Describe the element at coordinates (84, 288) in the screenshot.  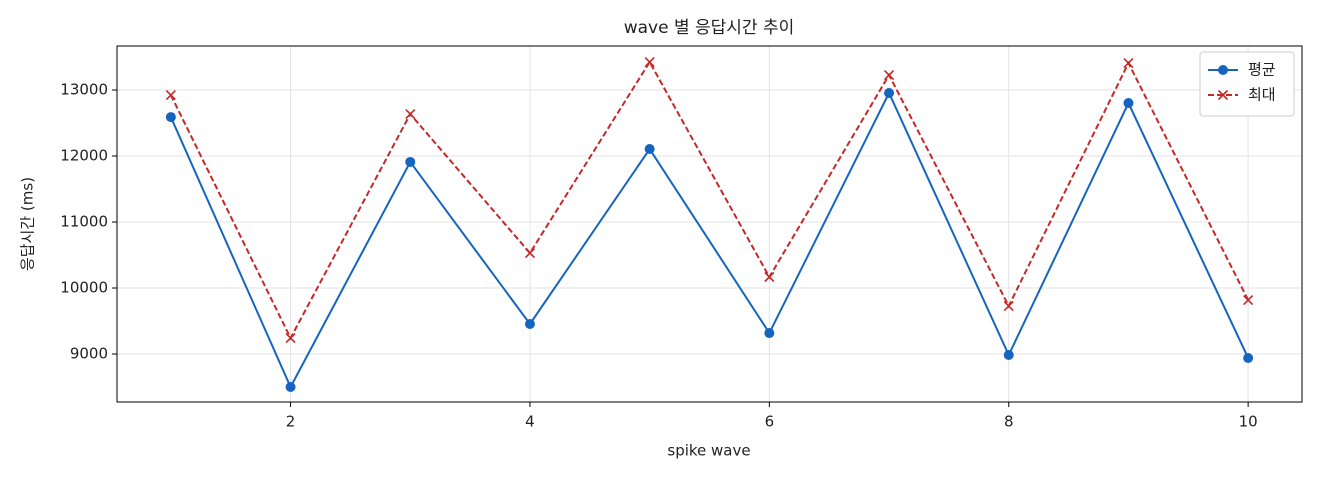
I see `y-tick-label: 10000` at that location.